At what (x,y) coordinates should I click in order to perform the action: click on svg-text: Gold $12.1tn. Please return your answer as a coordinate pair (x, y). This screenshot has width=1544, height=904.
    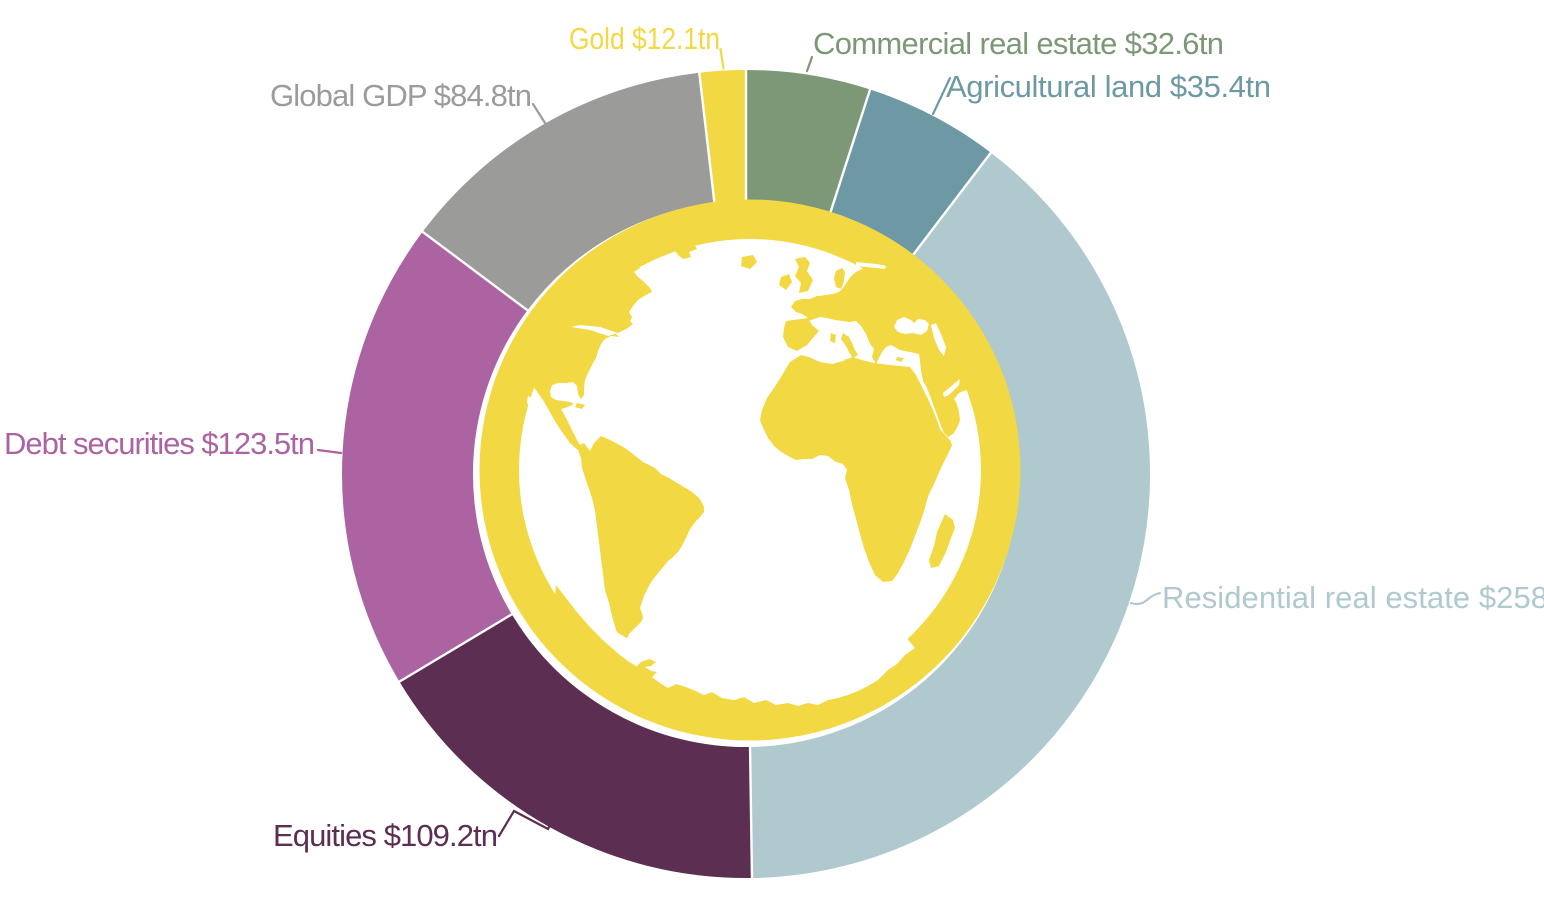
    Looking at the image, I should click on (644, 38).